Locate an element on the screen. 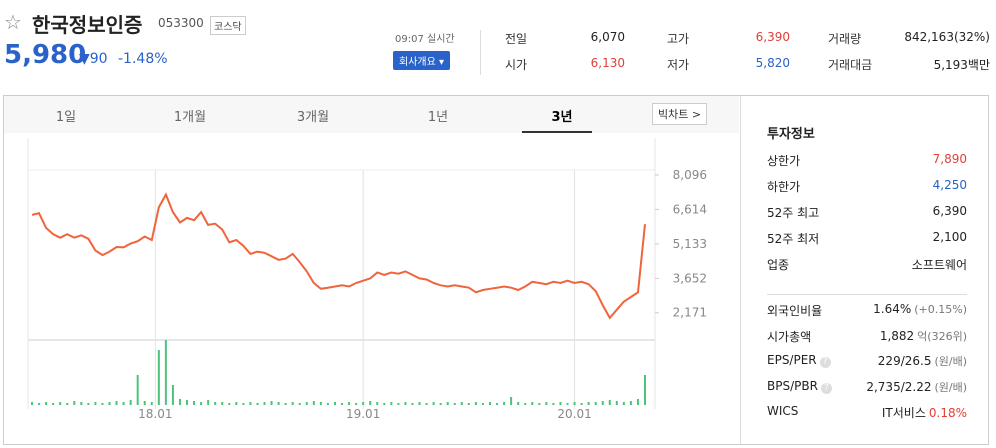  change-rate: -1.48% is located at coordinates (143, 59).